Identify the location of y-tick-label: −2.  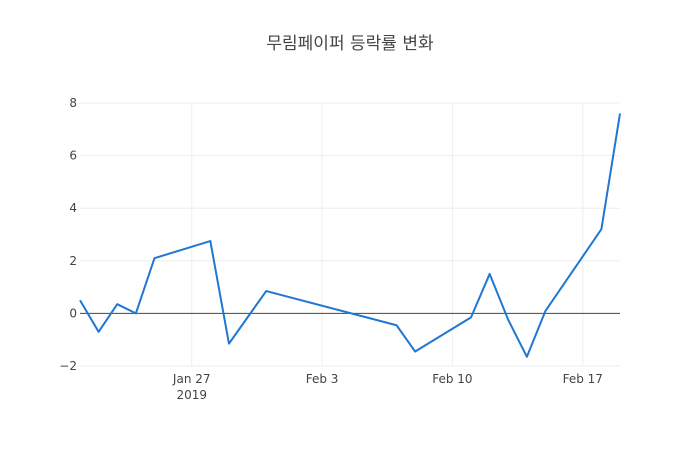
(68, 366).